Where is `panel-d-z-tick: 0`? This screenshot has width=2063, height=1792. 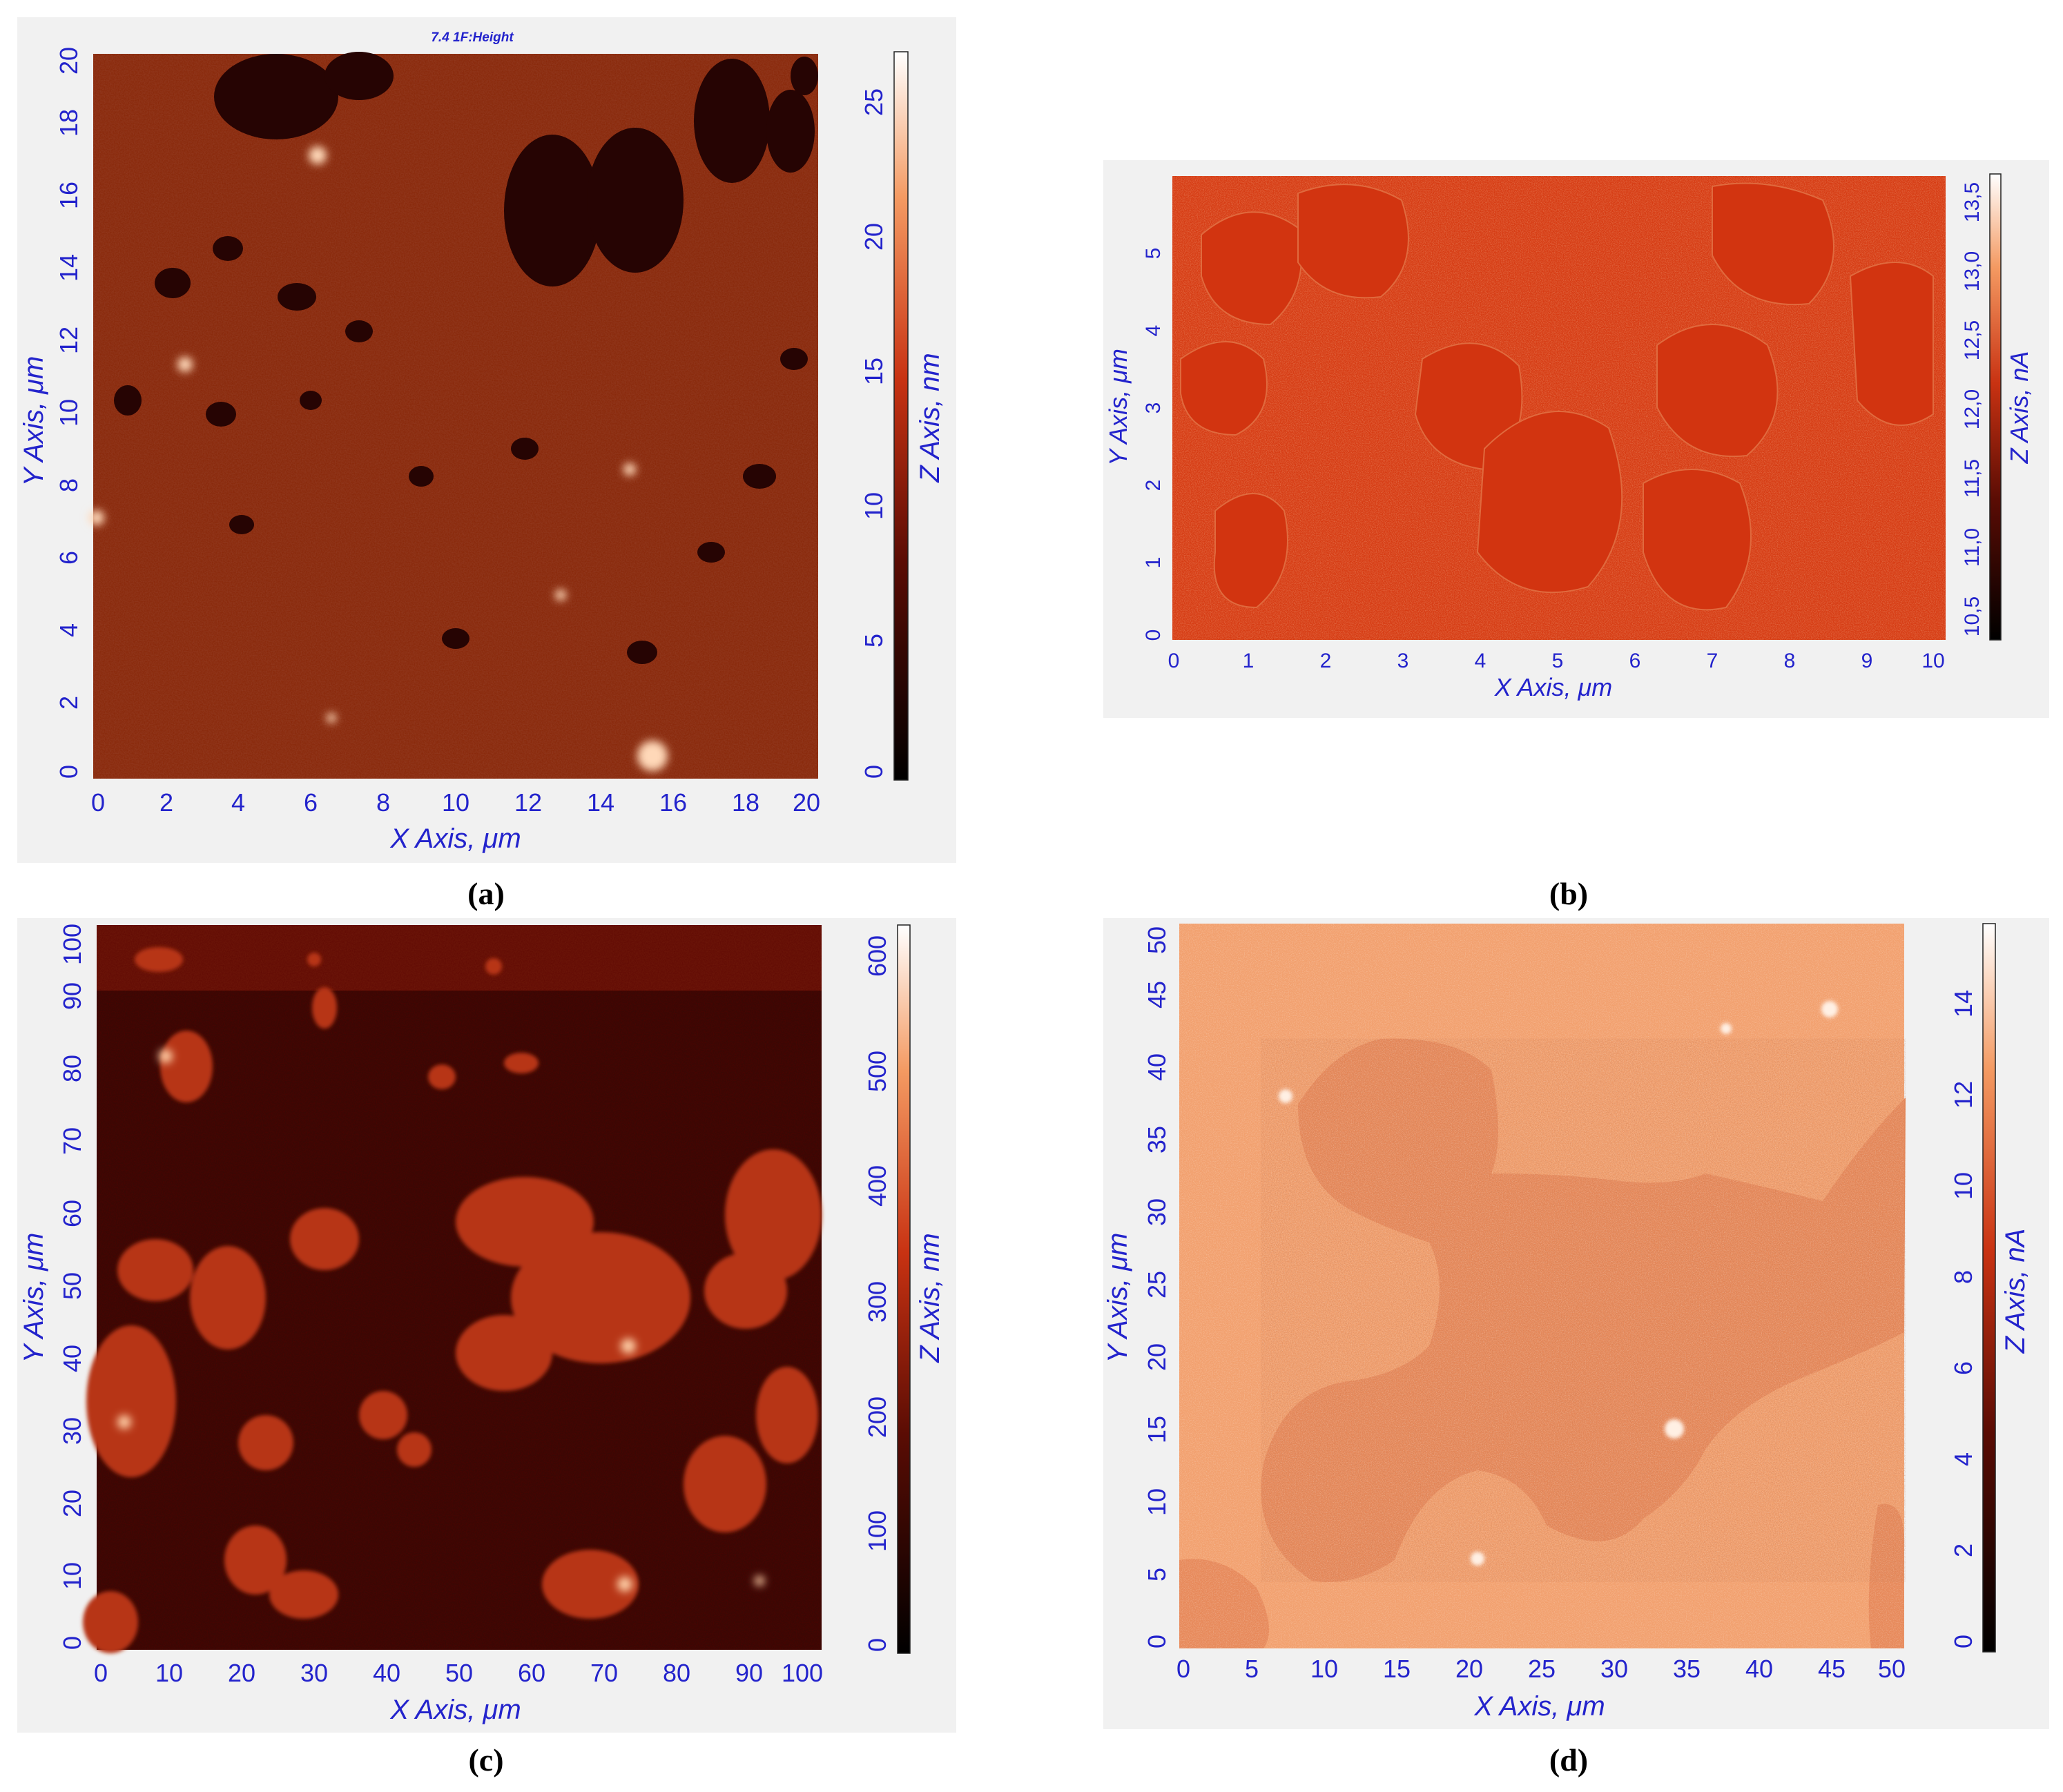
panel-d-z-tick: 0 is located at coordinates (1963, 1641).